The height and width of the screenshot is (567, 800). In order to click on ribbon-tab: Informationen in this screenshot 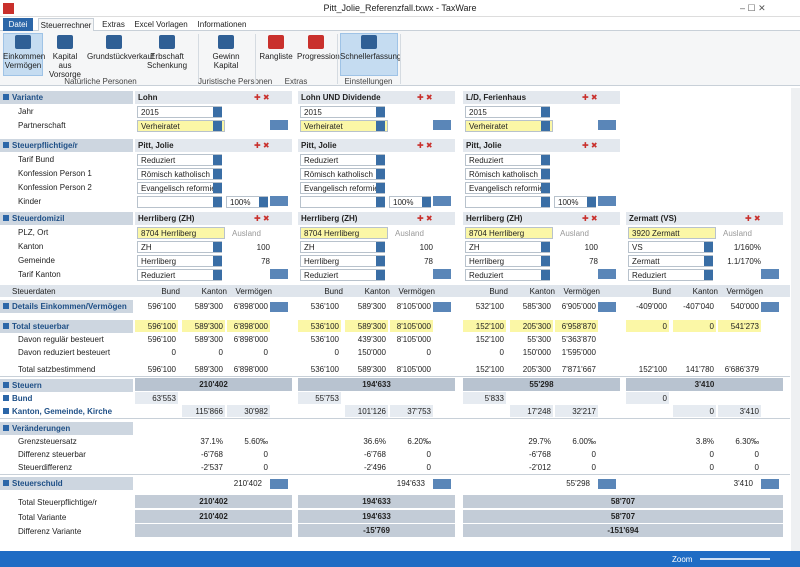, I will do `click(222, 24)`.